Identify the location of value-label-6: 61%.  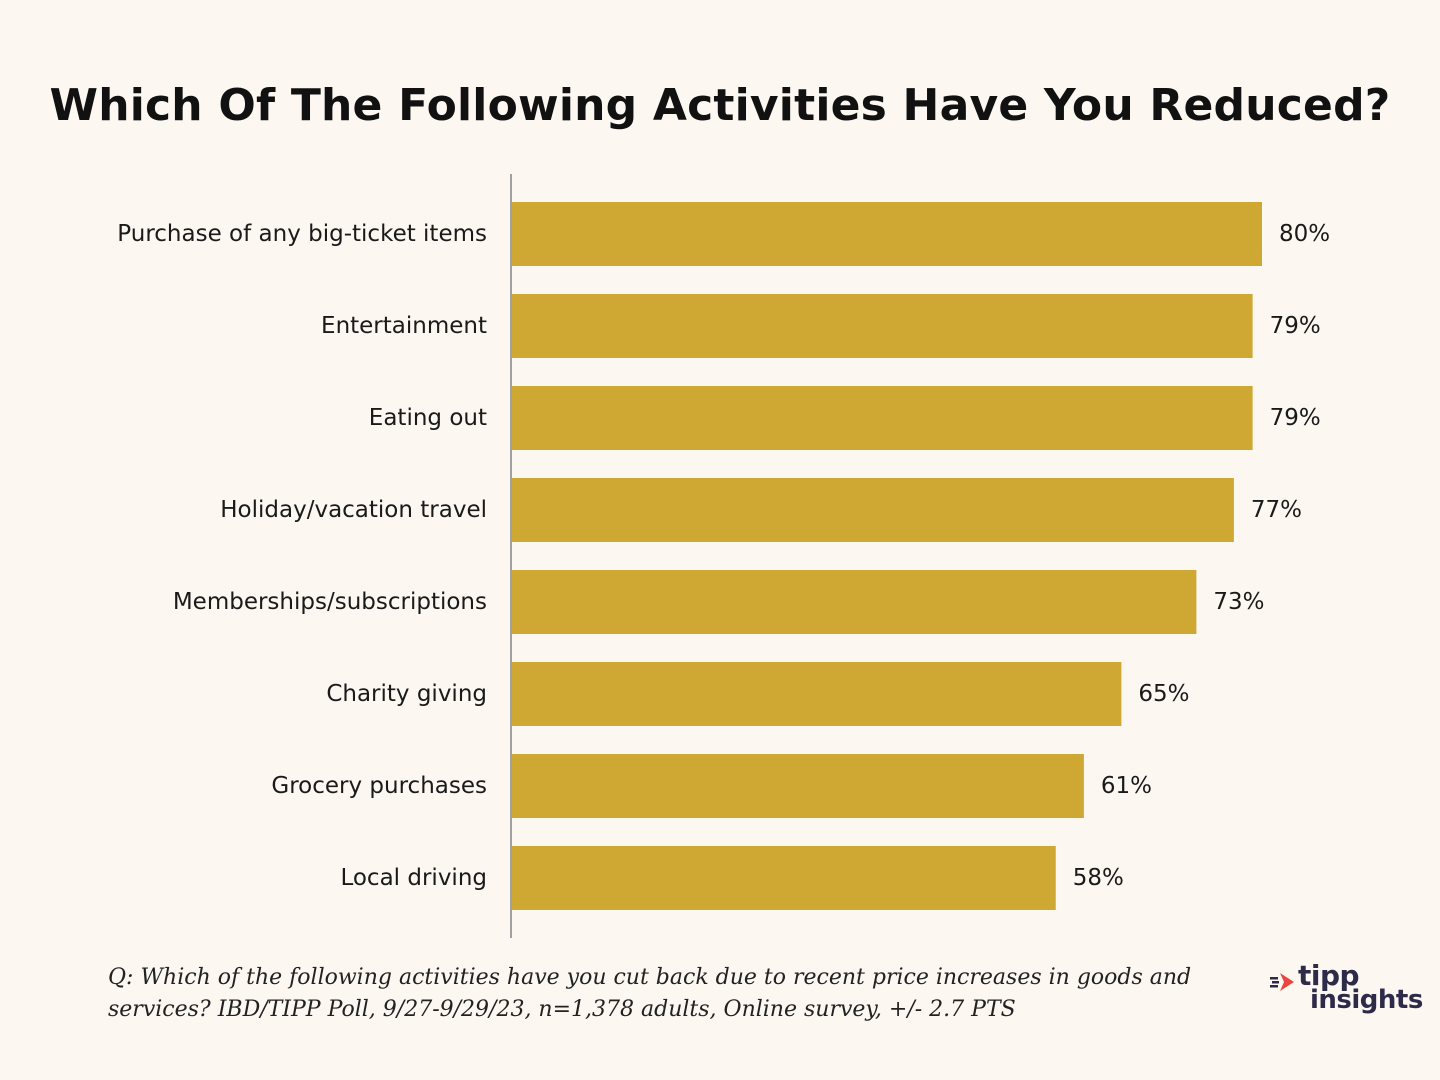
(1126, 786).